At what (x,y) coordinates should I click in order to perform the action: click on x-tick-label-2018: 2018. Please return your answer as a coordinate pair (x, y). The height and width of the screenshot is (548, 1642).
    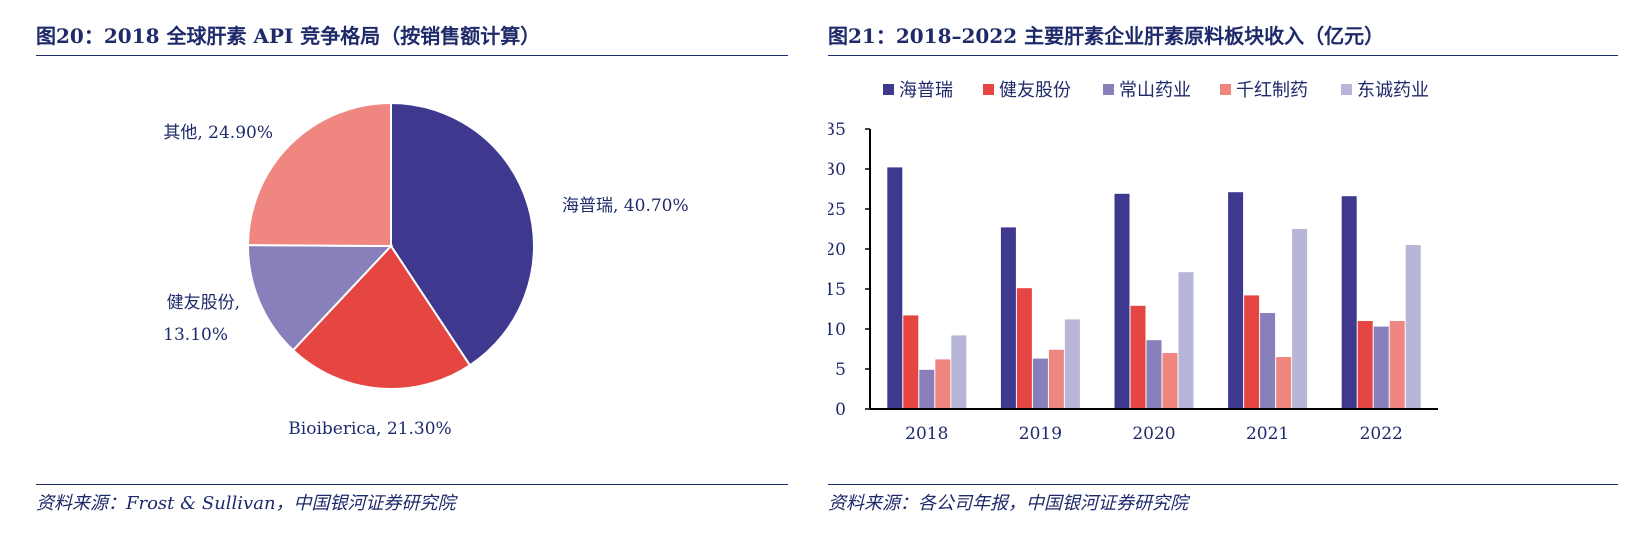
    Looking at the image, I should click on (926, 434).